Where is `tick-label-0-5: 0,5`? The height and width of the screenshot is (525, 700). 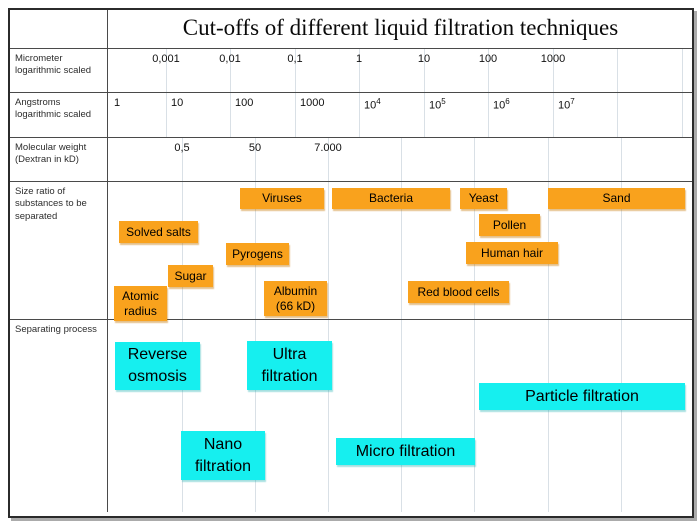
tick-label-0-5: 0,5 is located at coordinates (182, 148).